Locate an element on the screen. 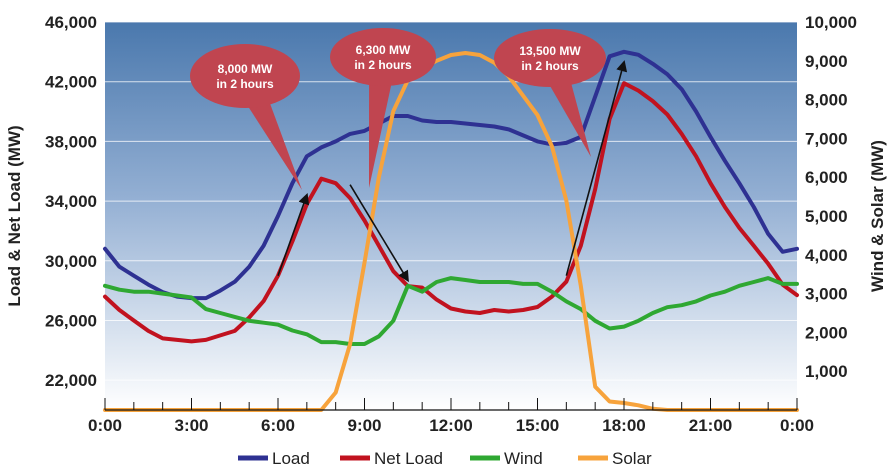 The image size is (891, 467). y-tick-label: 22,000 is located at coordinates (71, 380).